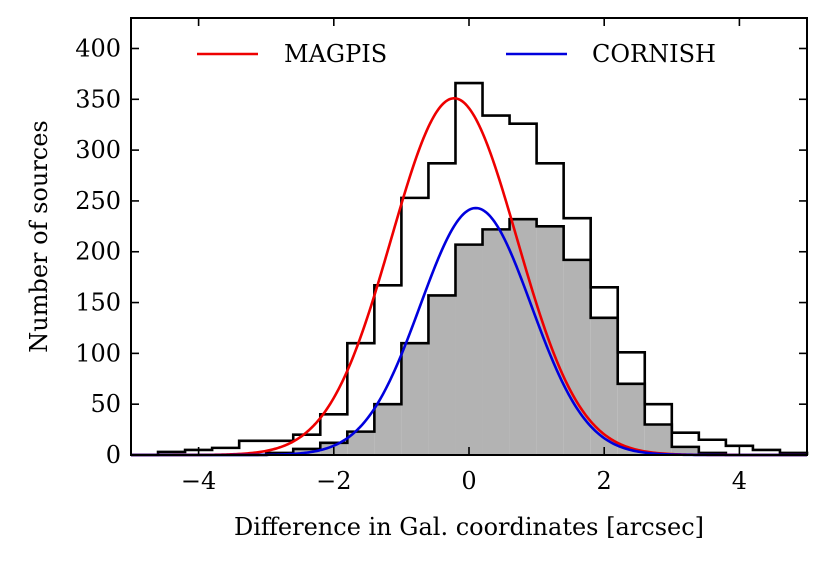 Image resolution: width=832 pixels, height=571 pixels. I want to click on legend: MAGPIS CORNISH, so click(456, 54).